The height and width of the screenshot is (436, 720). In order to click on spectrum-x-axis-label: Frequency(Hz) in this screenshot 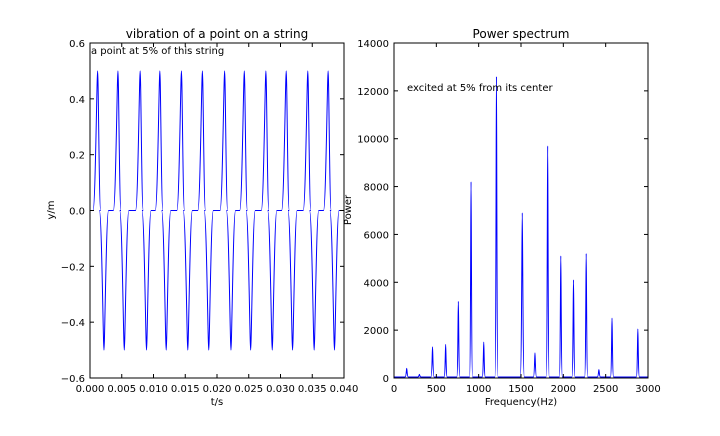, I will do `click(521, 402)`.